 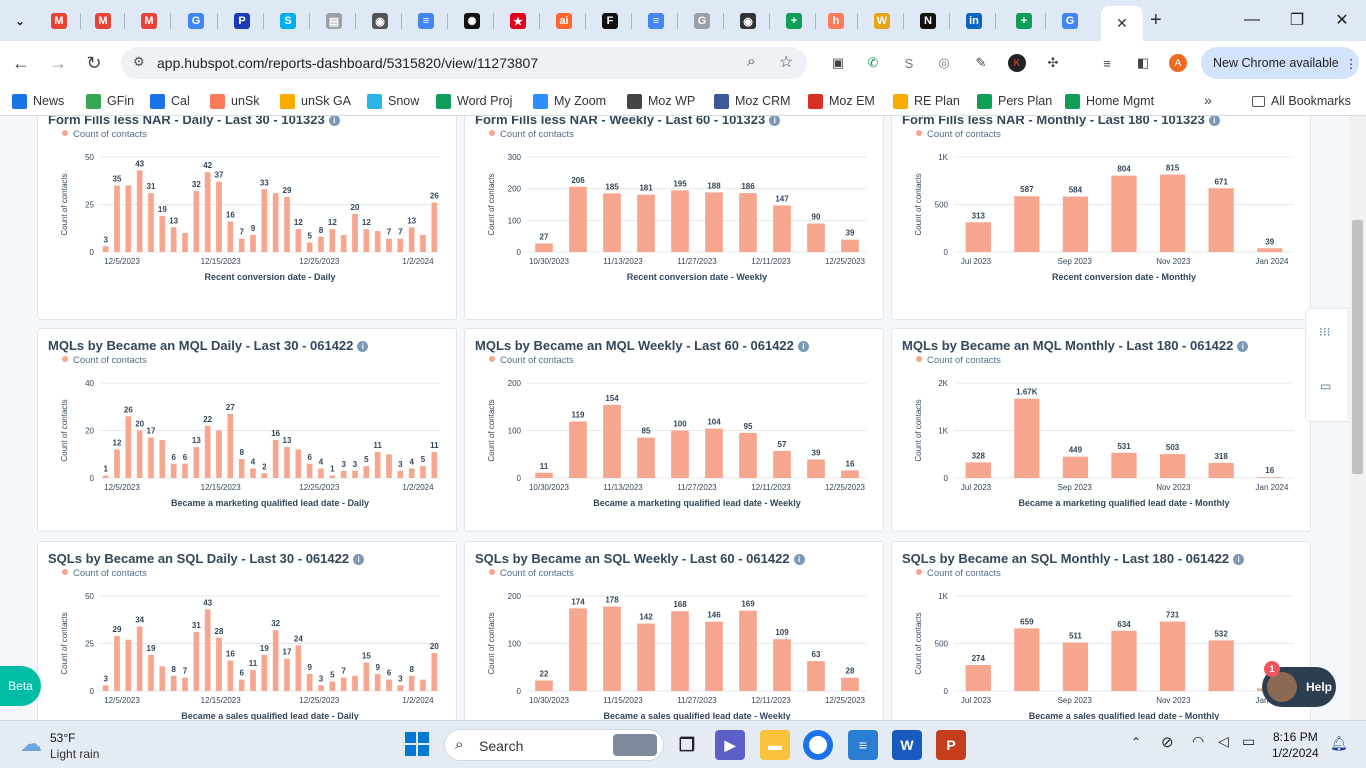 I want to click on close-icon: ✕, so click(x=1122, y=23).